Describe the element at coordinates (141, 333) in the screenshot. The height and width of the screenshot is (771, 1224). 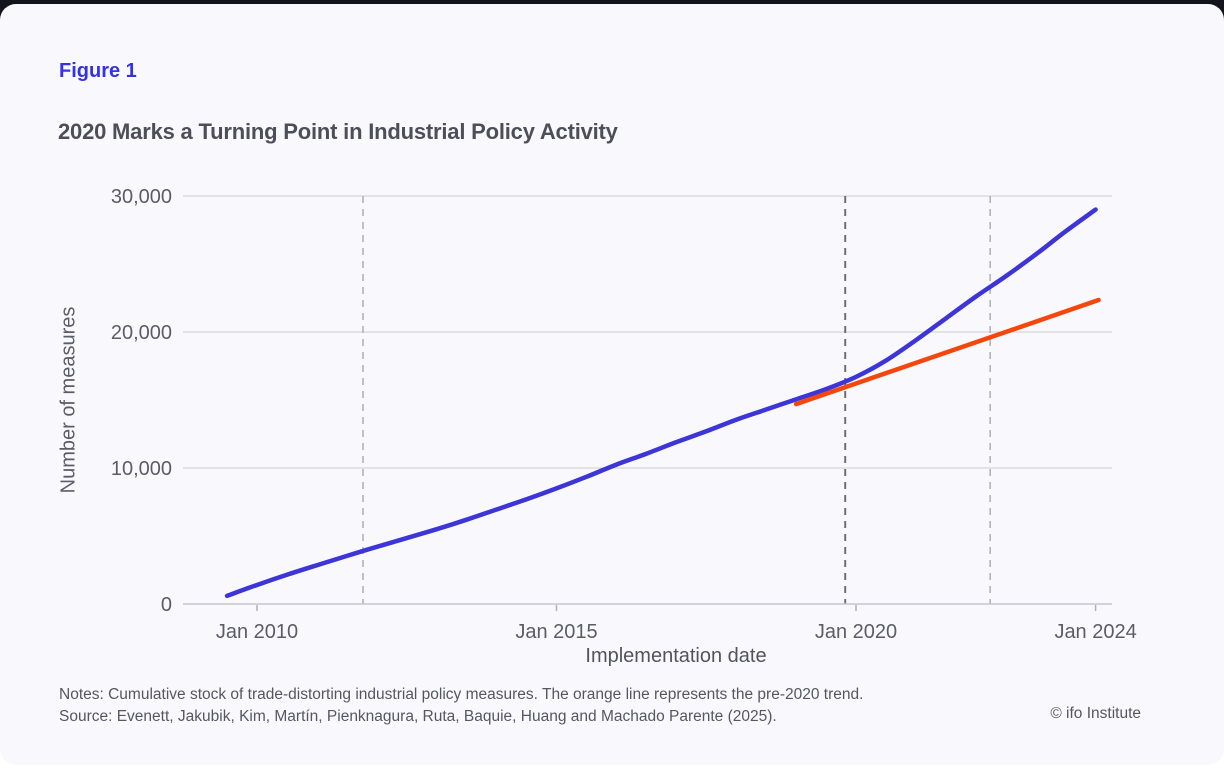
I see `y-tick-label: 20,000` at that location.